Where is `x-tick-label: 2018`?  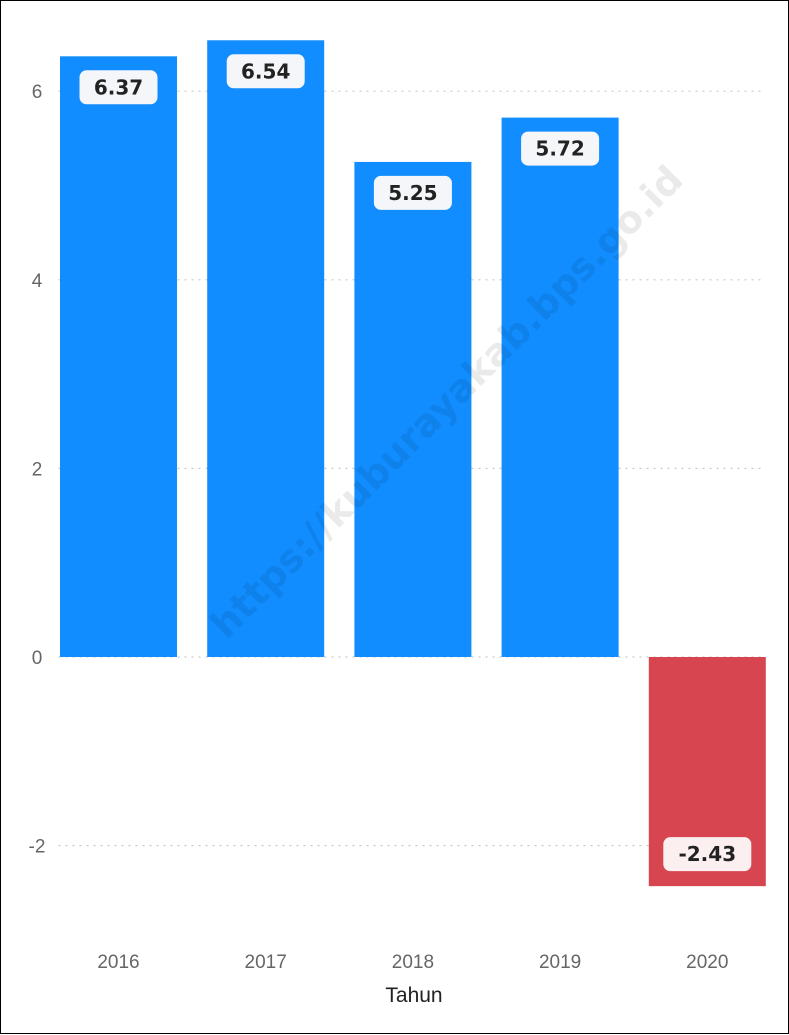 x-tick-label: 2018 is located at coordinates (413, 962).